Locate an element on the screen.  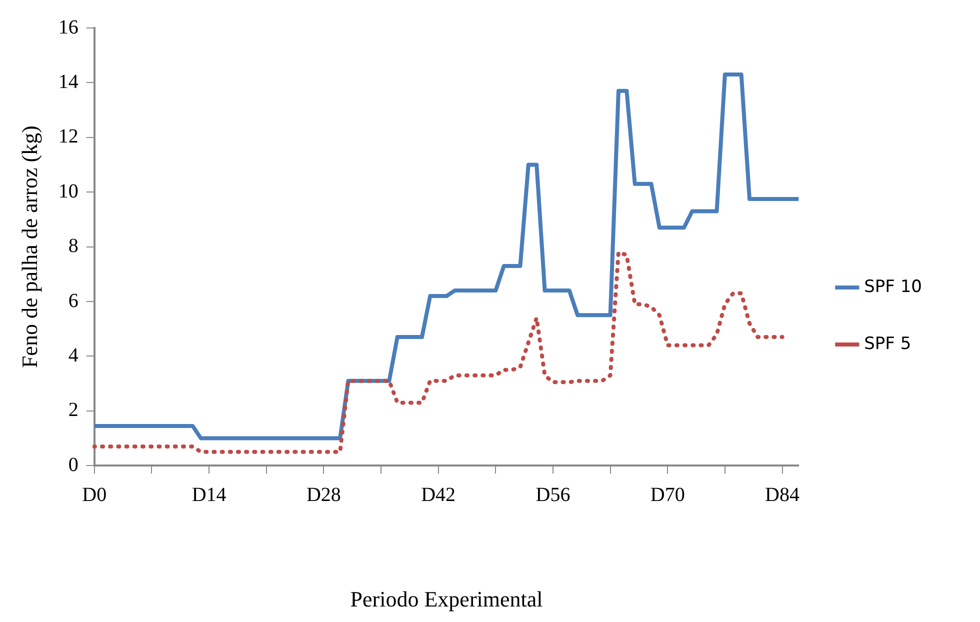
y-tick-label: 12 is located at coordinates (68, 137).